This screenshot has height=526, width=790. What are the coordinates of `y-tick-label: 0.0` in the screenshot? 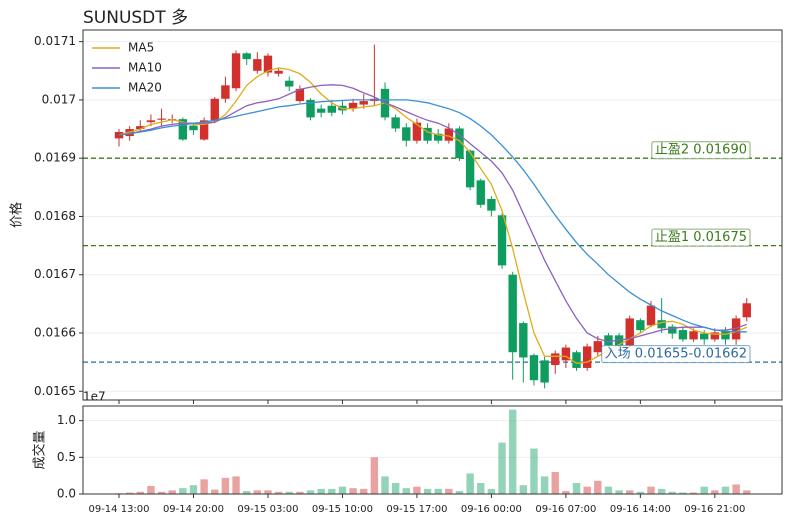 It's located at (66, 494).